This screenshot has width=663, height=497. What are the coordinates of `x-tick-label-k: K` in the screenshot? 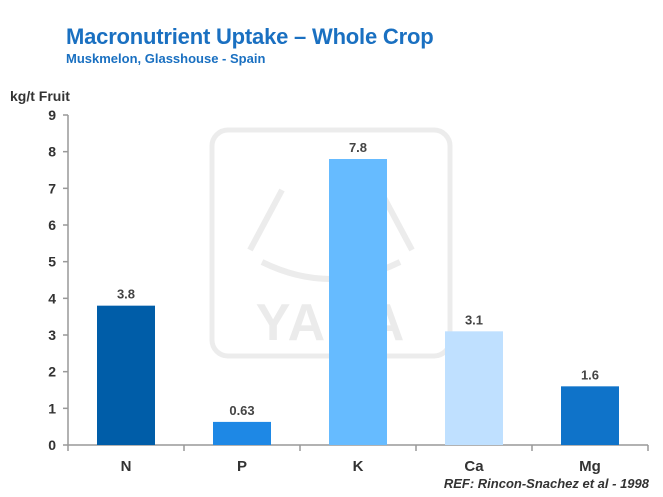 It's located at (358, 466).